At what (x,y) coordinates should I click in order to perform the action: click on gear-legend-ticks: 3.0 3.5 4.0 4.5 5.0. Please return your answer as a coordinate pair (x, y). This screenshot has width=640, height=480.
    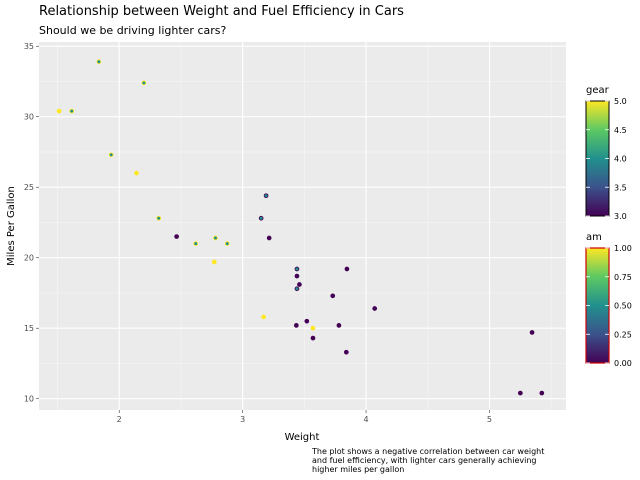
    Looking at the image, I should click on (606, 159).